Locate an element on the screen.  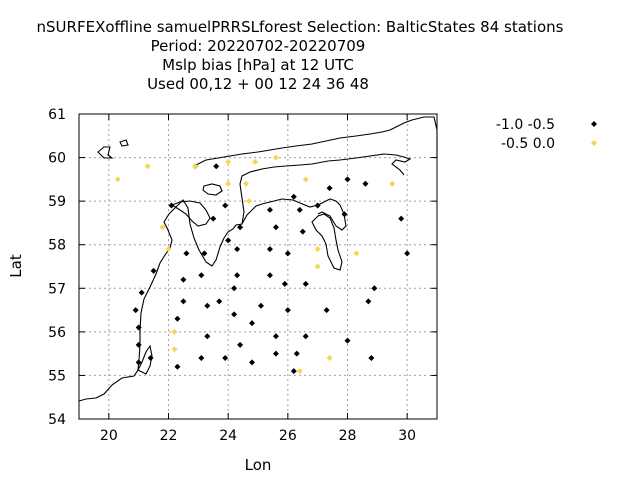
coastline-lake-peipus is located at coordinates (327, 242).